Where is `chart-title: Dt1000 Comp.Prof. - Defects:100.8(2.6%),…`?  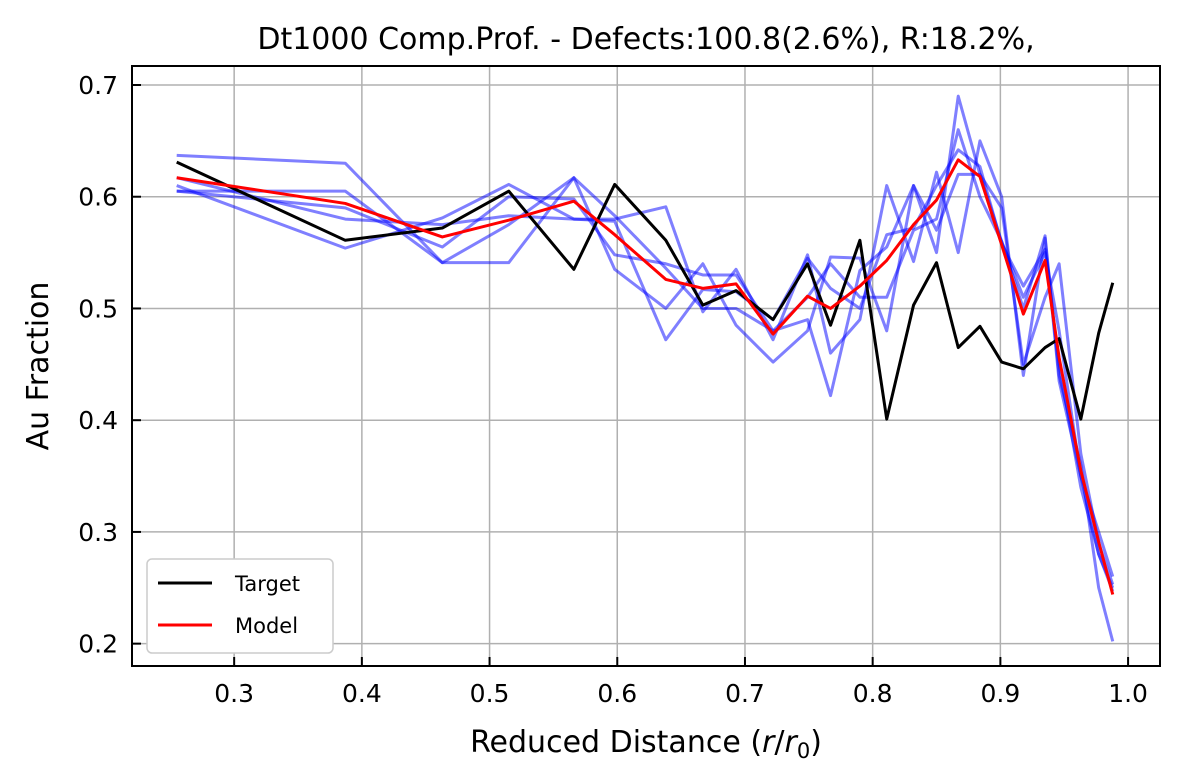
chart-title: Dt1000 Comp.Prof. - Defects:100.8(2.6%),… is located at coordinates (645, 39).